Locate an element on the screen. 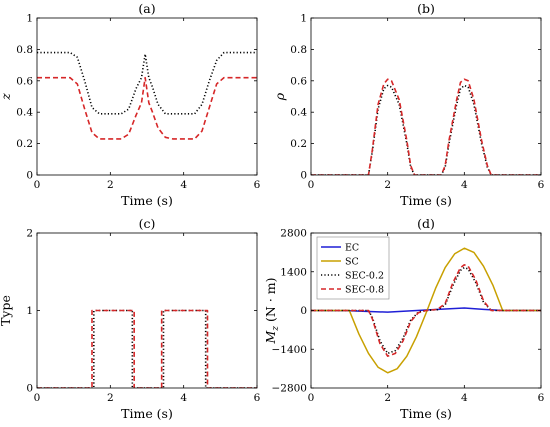 Image resolution: width=550 pixels, height=427 pixels. y-label-main: M is located at coordinates (270, 337).